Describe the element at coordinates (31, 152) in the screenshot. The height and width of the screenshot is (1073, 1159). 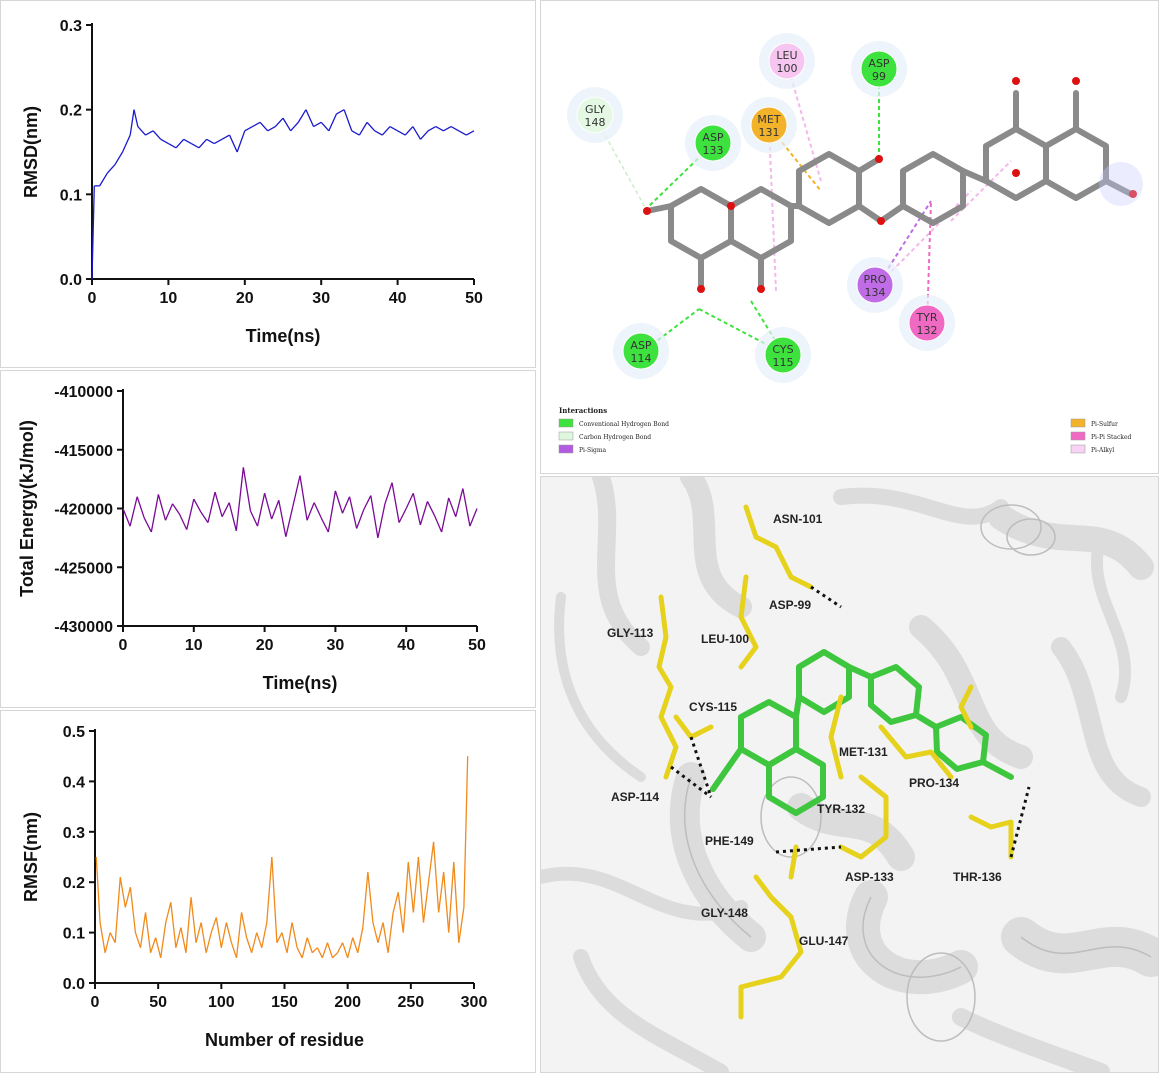
I see `chart-0-y-axis-title: RMSD(nm)` at that location.